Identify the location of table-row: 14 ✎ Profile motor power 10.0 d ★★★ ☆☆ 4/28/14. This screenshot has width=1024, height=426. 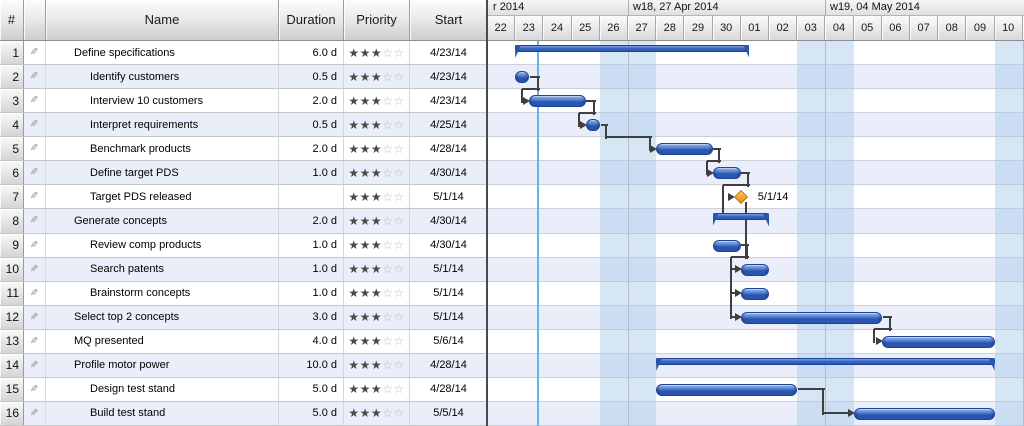
(243, 365).